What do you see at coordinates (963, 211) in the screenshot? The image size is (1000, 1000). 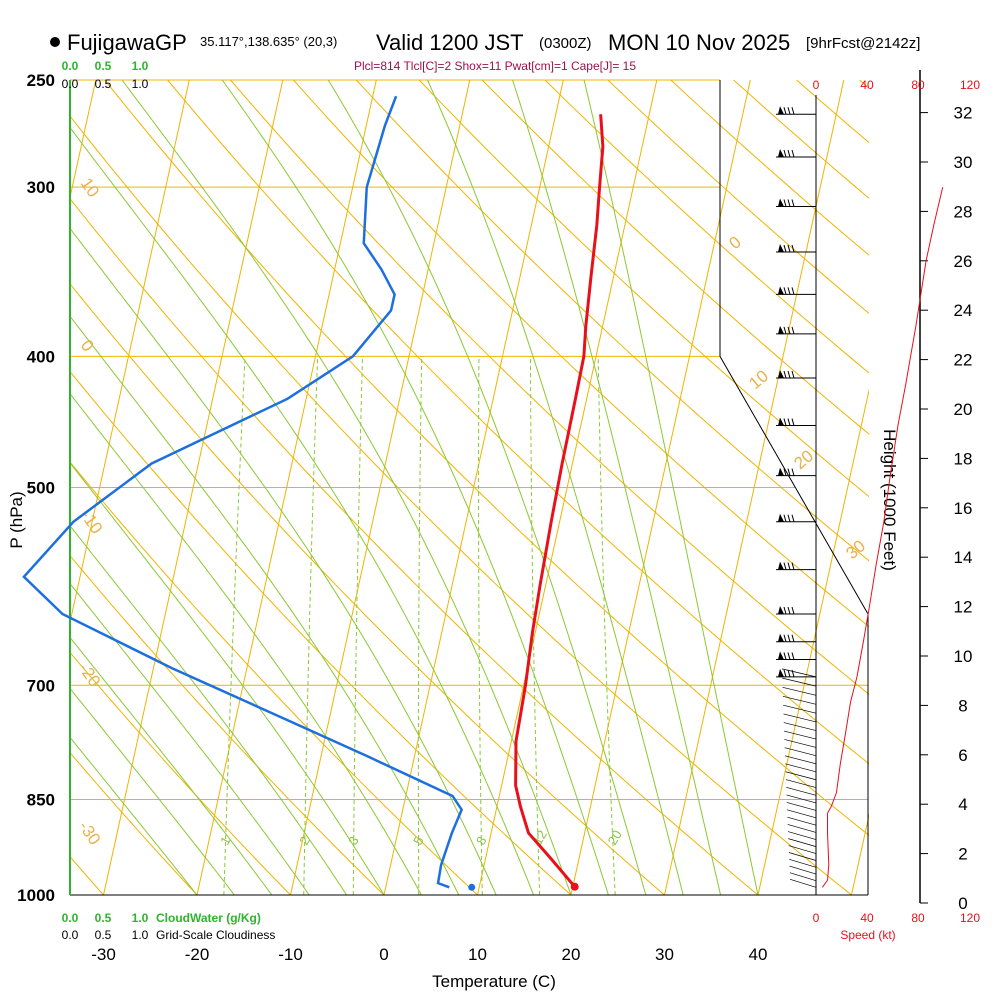 I see `height-tick-label: 28` at bounding box center [963, 211].